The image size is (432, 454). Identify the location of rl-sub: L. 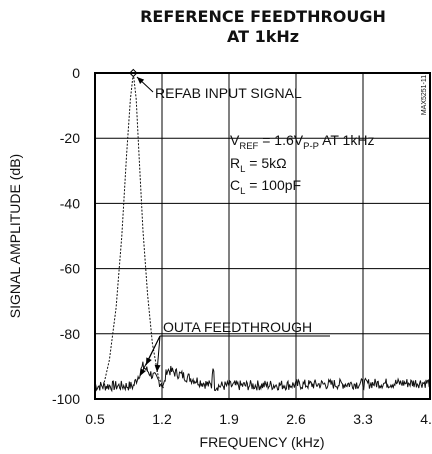
(242, 169).